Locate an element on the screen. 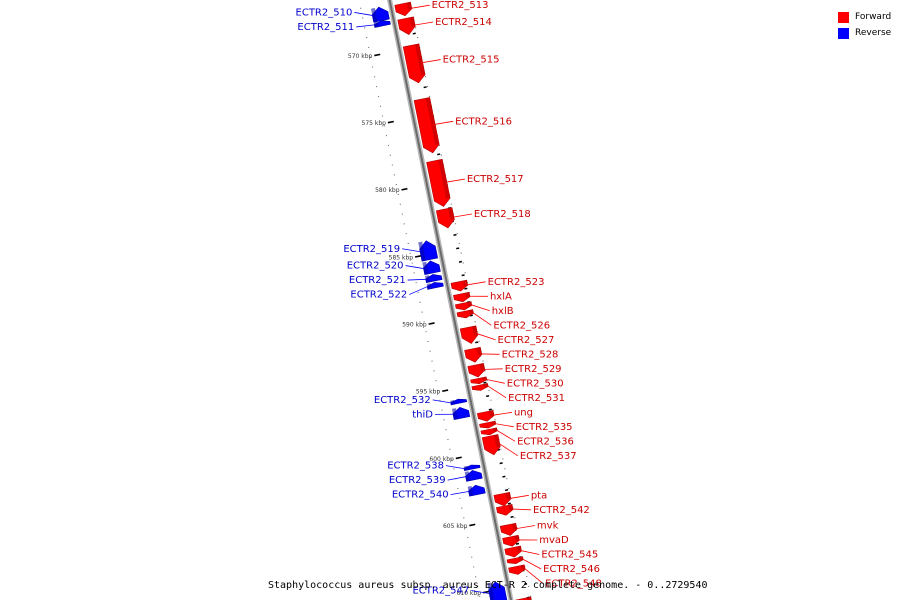 This screenshot has width=900, height=600. tick-label: 590 kbp is located at coordinates (414, 325).